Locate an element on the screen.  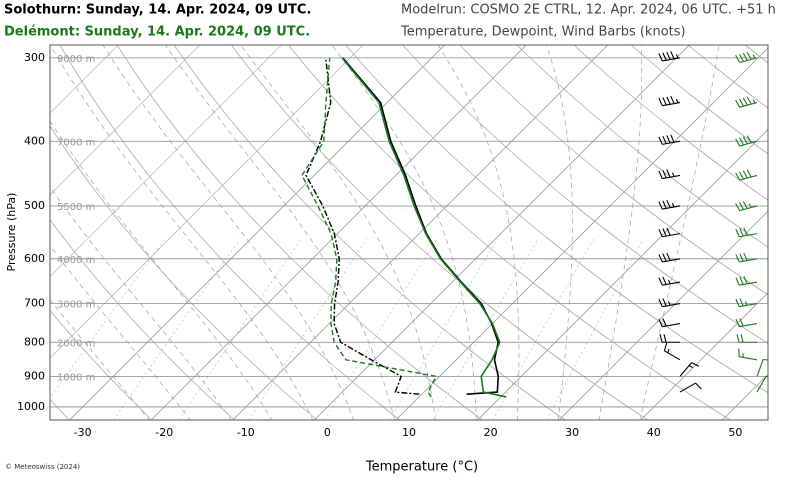
altitude-label: 1000 m is located at coordinates (76, 377).